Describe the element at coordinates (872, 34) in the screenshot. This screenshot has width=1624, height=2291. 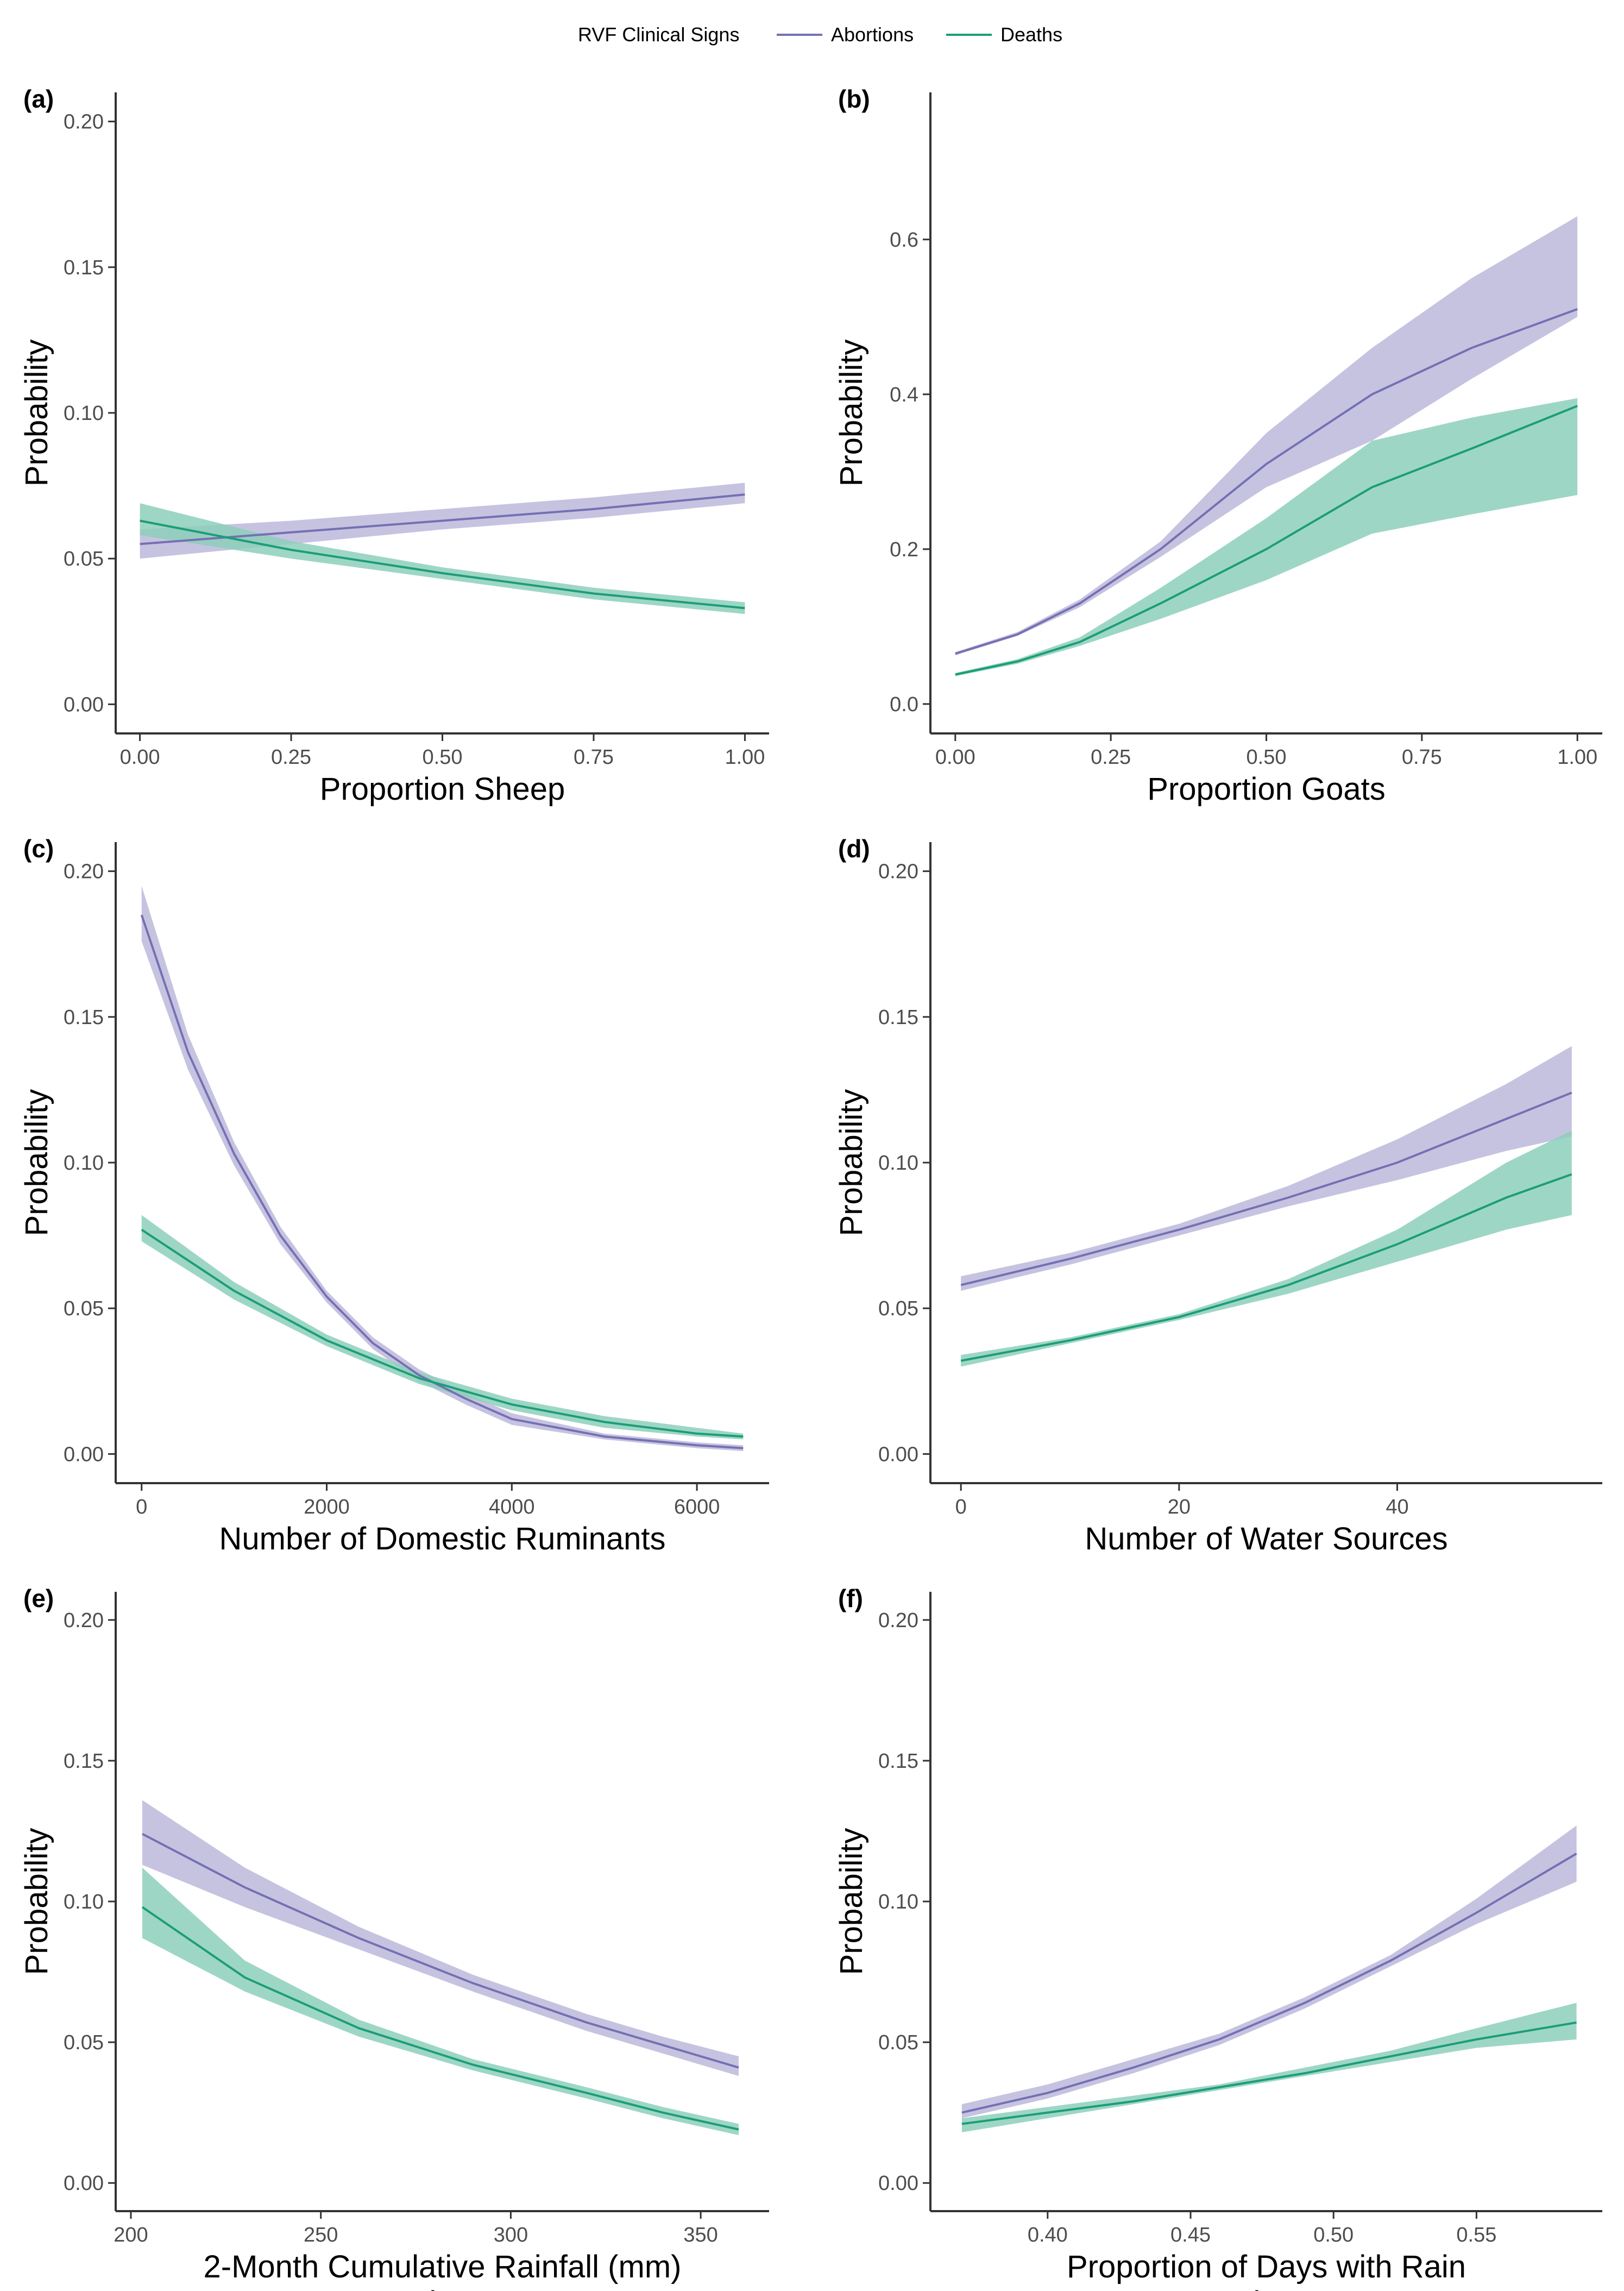
I see `legend-label-abortions: Abortions` at that location.